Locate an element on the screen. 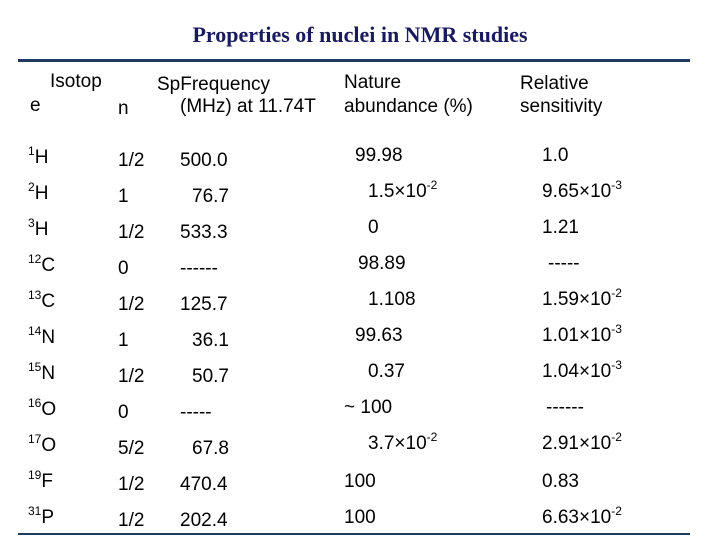  sensitivity-value: 2.91×10 is located at coordinates (577, 443).